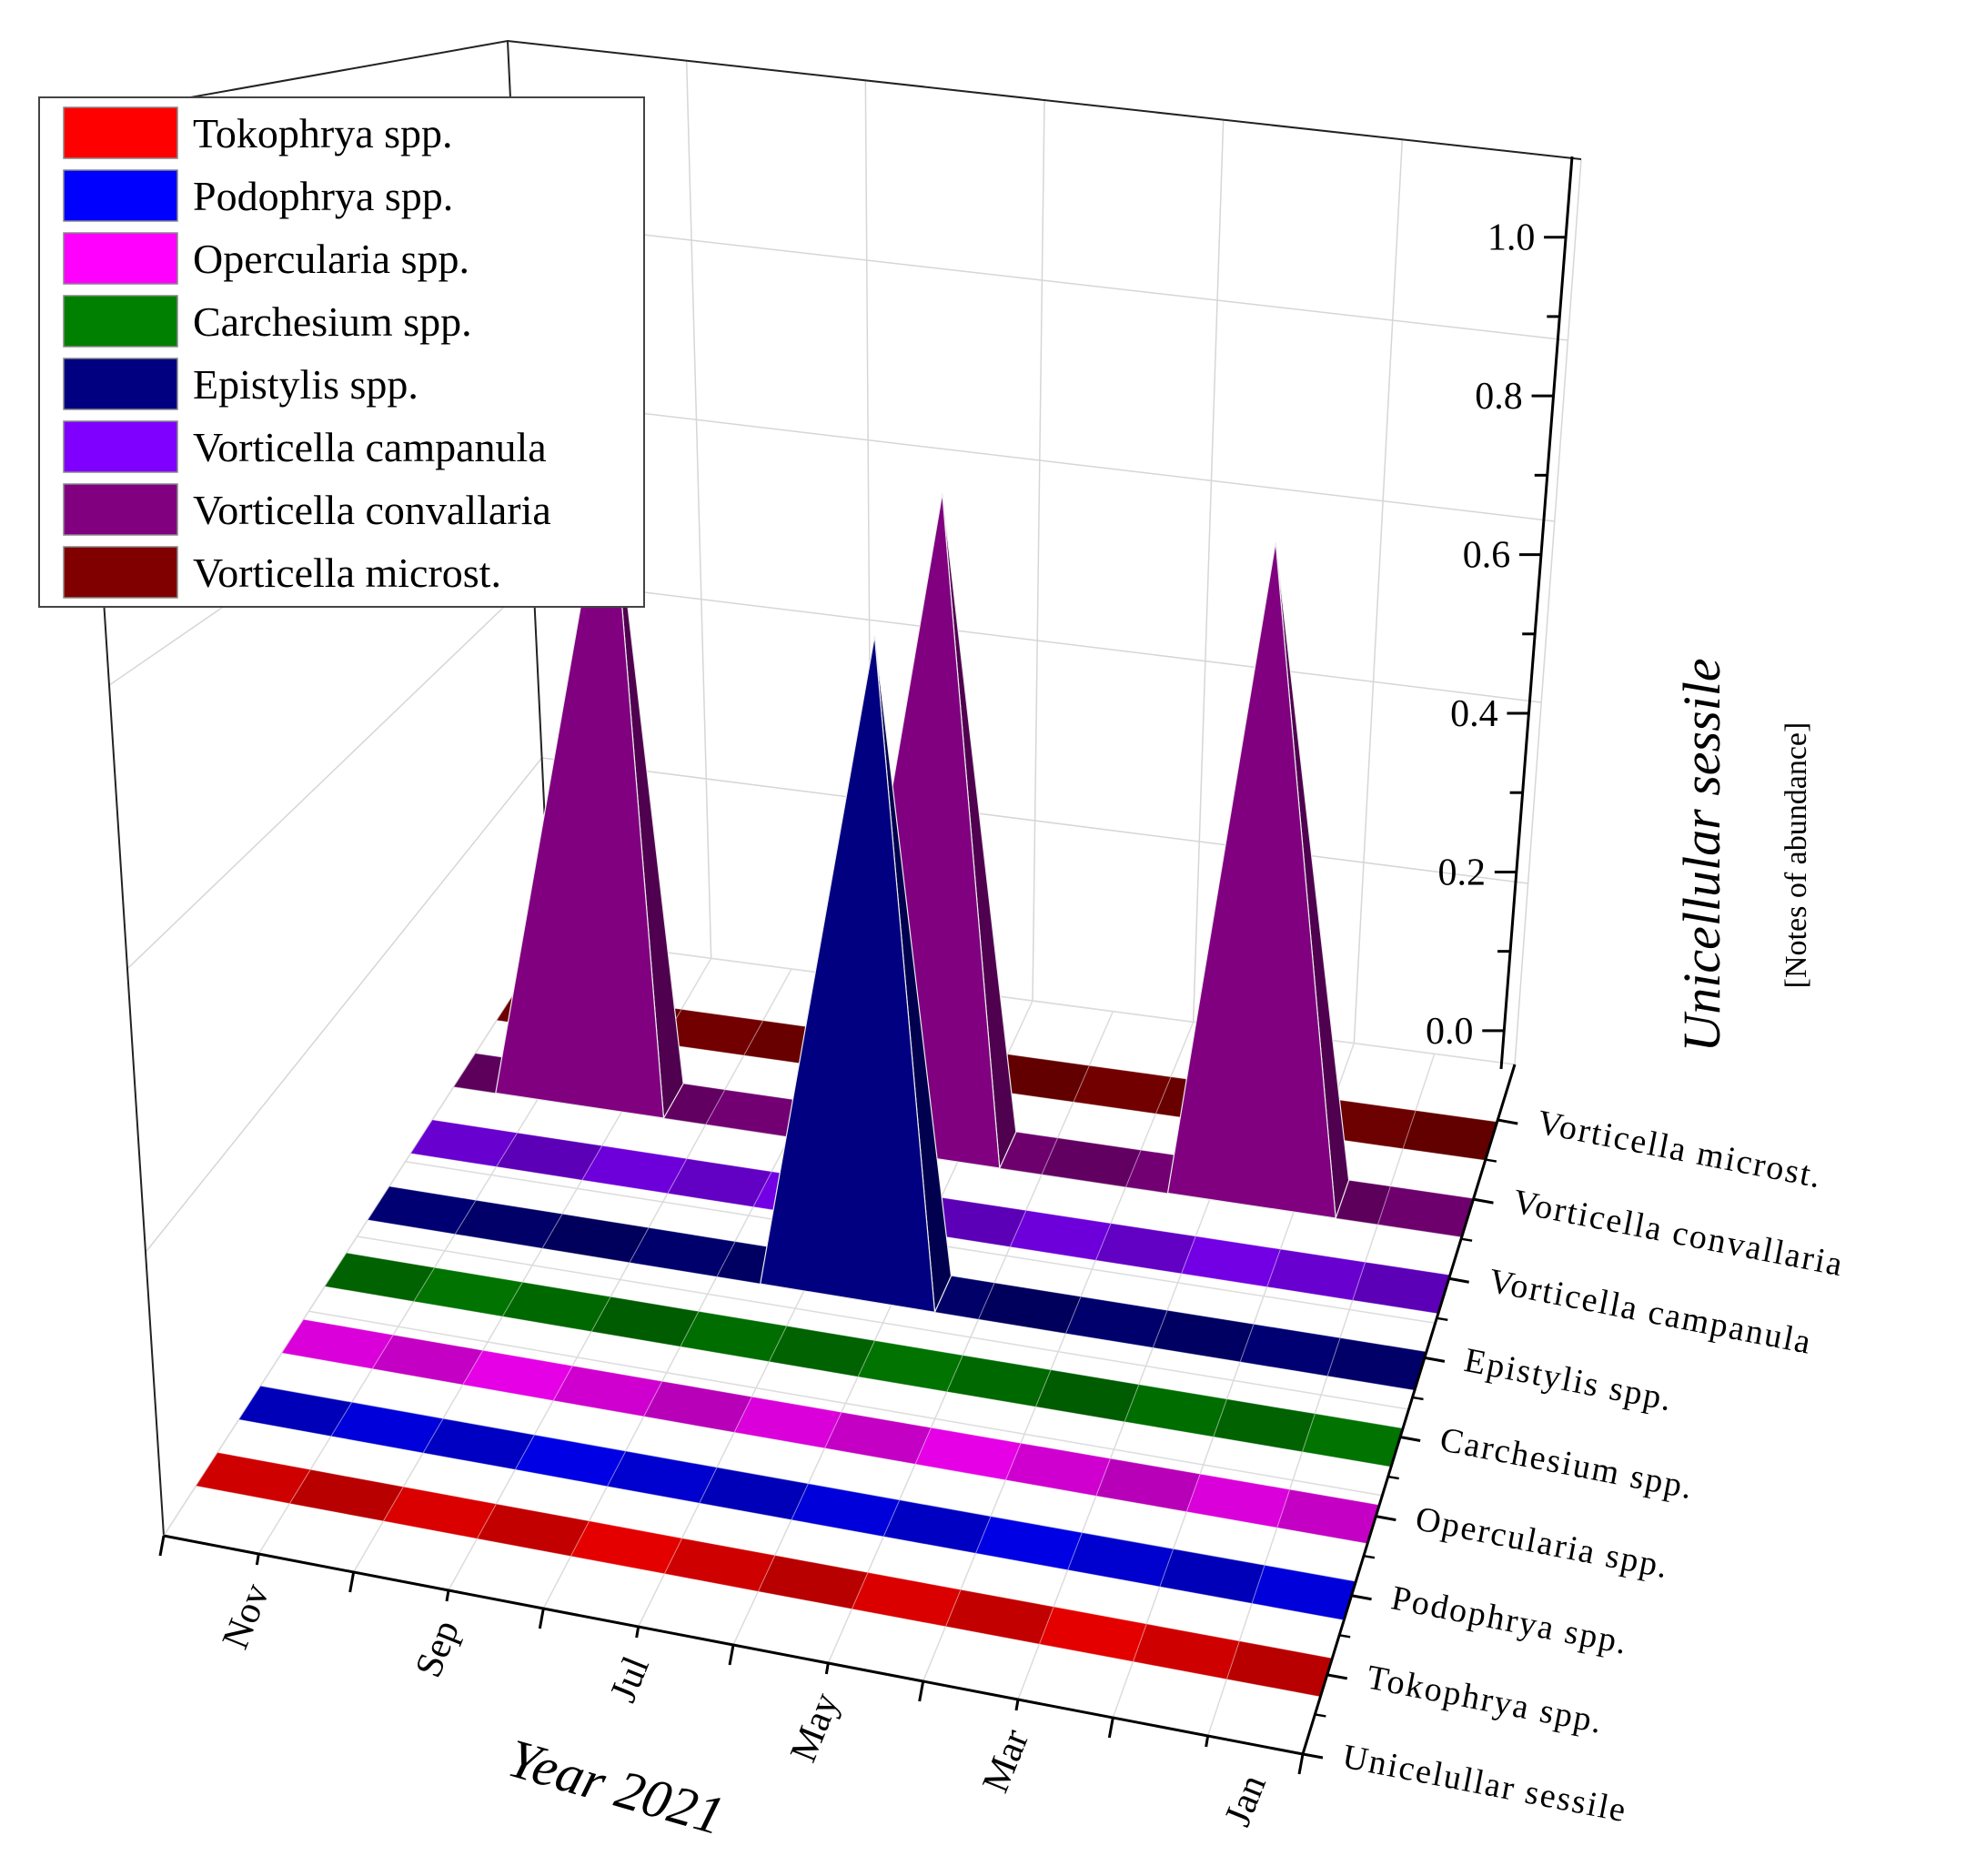  What do you see at coordinates (1701, 855) in the screenshot?
I see `z-axis-title: Unicellular sessile` at bounding box center [1701, 855].